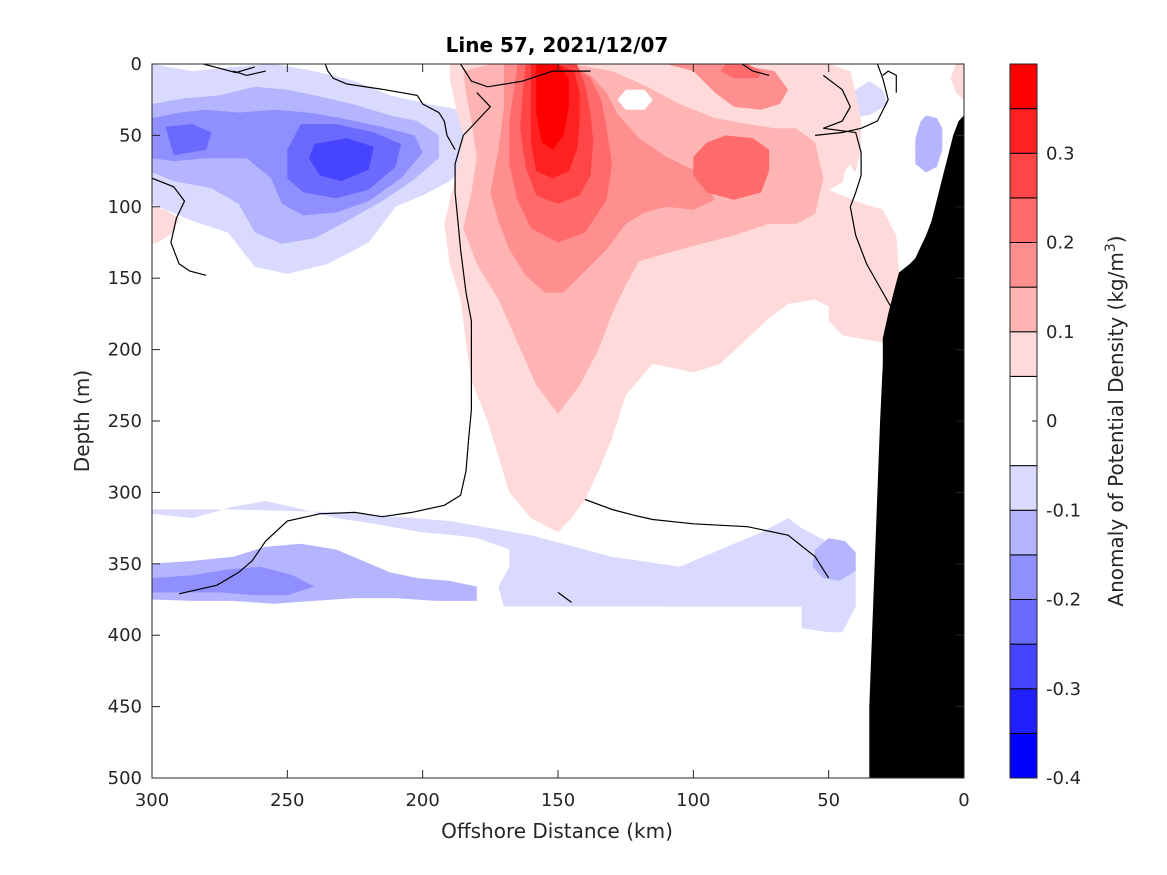 The width and height of the screenshot is (1167, 875). What do you see at coordinates (1045, 426) in the screenshot?
I see `colorbar: -0.4 -0.3 -0.2 -0.1 0 0.1 0.2 0.3` at bounding box center [1045, 426].